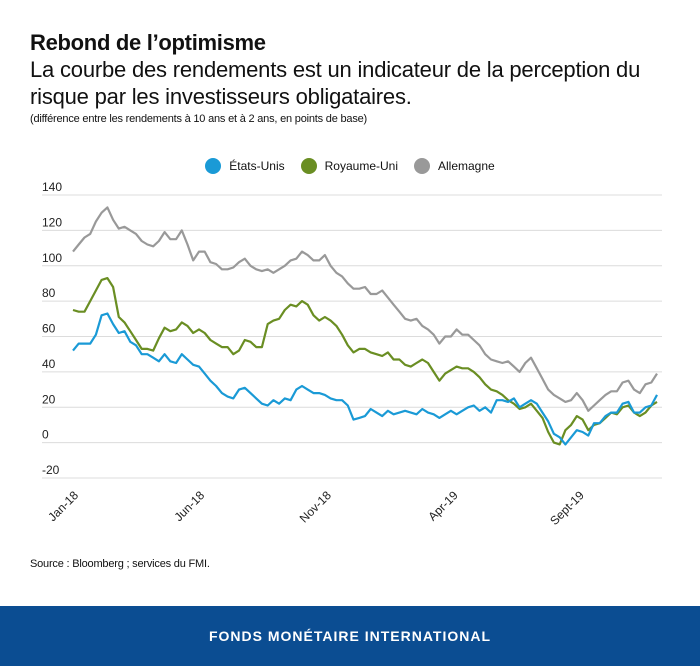 This screenshot has height=666, width=700. What do you see at coordinates (443, 506) in the screenshot?
I see `x-tick-label: Apr-19` at bounding box center [443, 506].